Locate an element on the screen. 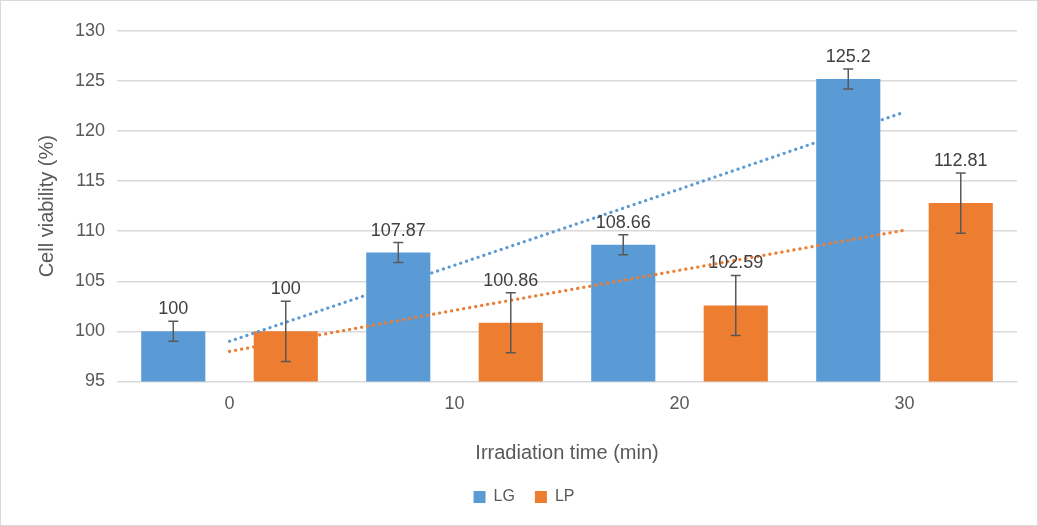  data-label: 102.59 is located at coordinates (736, 262).